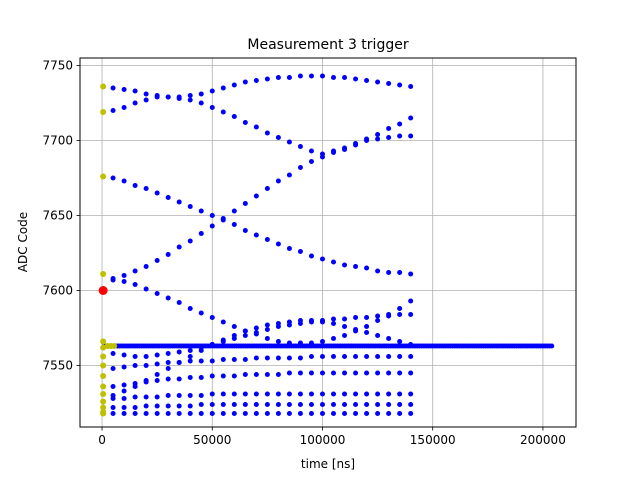  I want to click on y-tick-label: 7750, so click(57, 66).